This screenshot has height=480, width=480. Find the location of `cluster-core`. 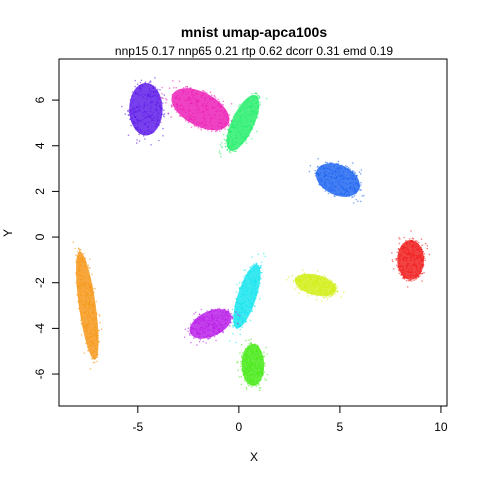

cluster-core is located at coordinates (210, 324).